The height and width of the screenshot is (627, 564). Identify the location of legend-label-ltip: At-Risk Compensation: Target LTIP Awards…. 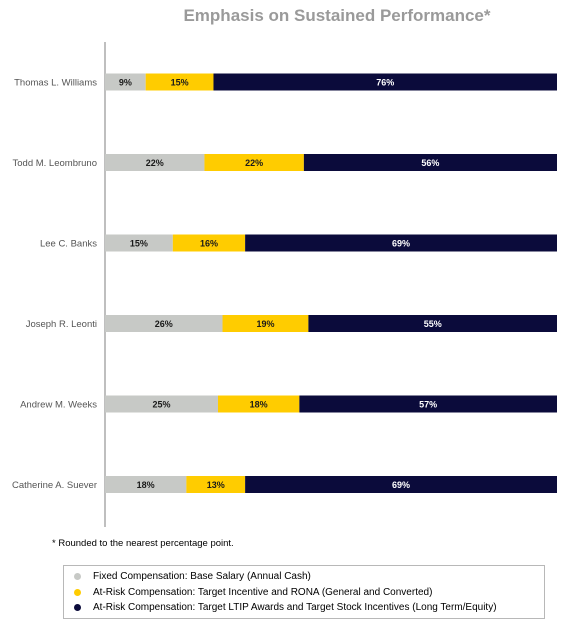
(295, 608).